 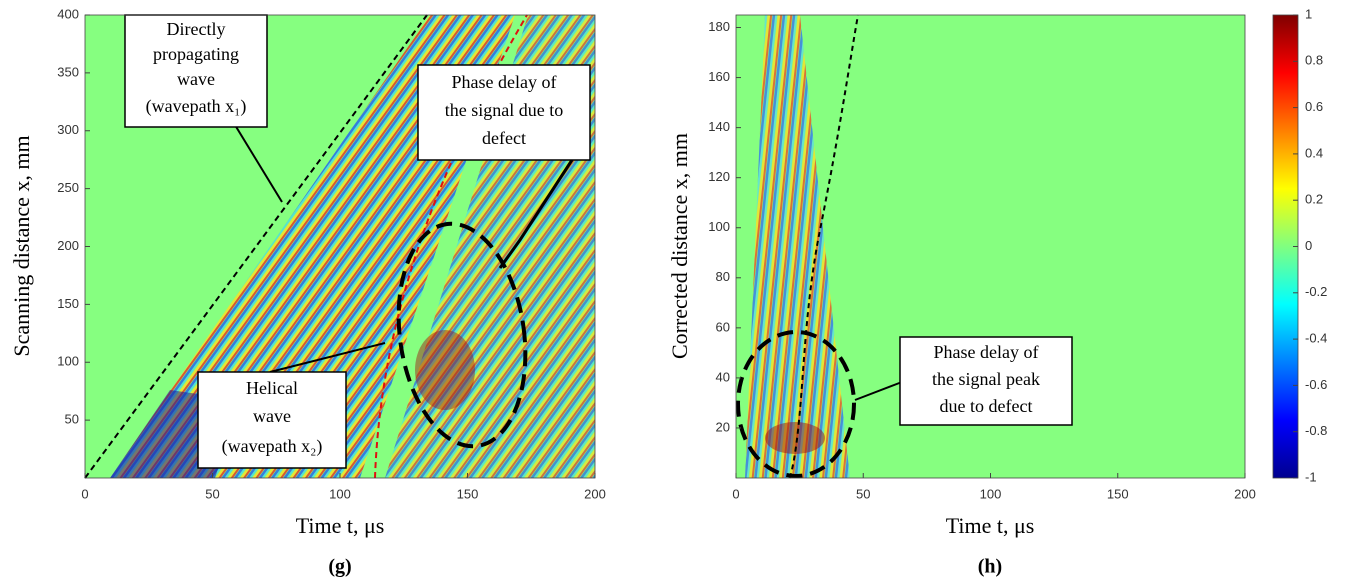 I want to click on y-tick-label: 160, so click(x=719, y=76).